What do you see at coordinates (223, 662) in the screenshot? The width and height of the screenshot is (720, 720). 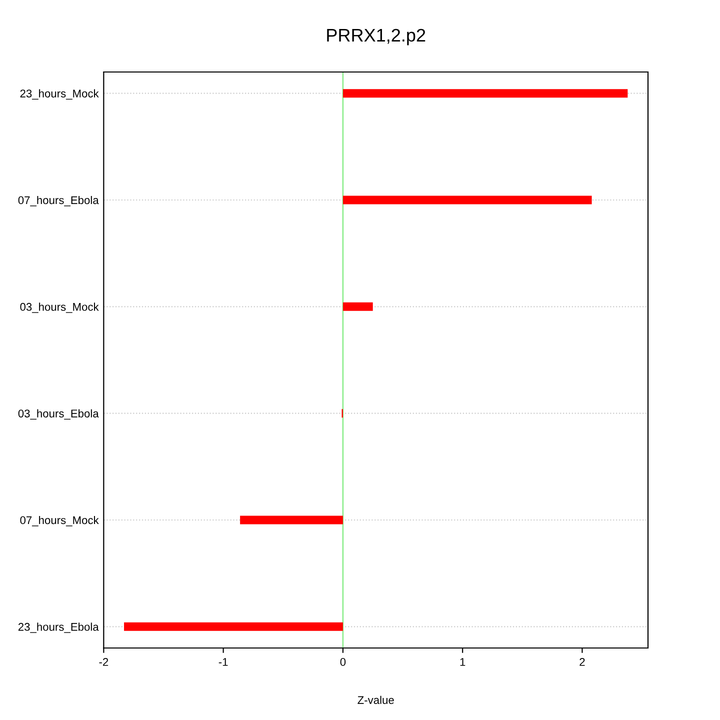 I see `x-tick-label: -1` at bounding box center [223, 662].